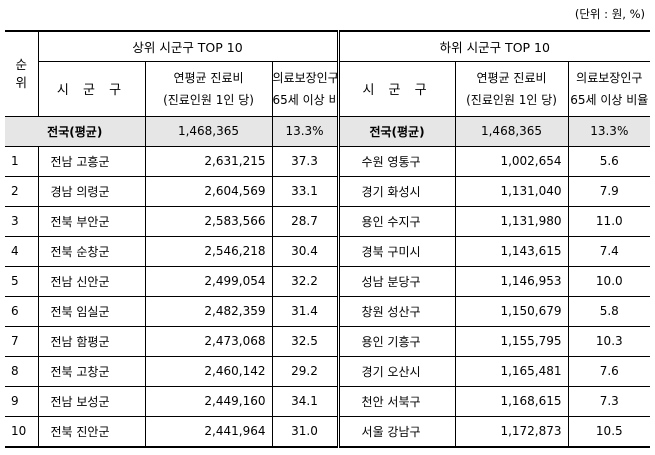  What do you see at coordinates (609, 371) in the screenshot?
I see `lower-rate-cell: 7.6` at bounding box center [609, 371].